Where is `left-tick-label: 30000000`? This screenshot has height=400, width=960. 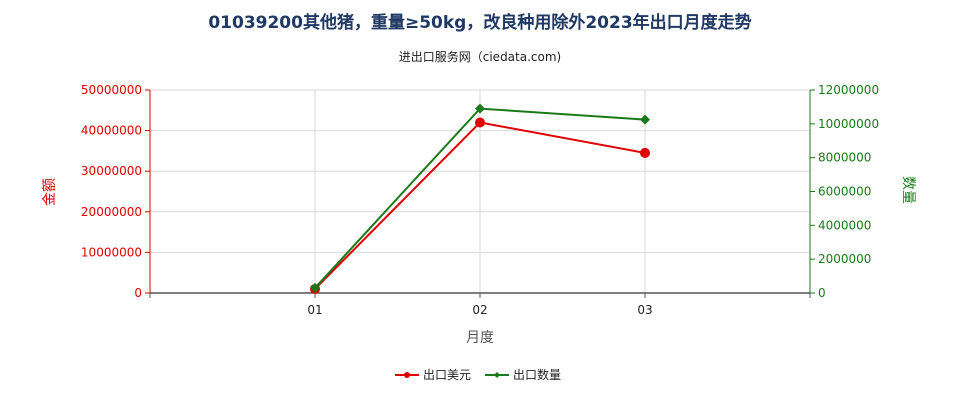
left-tick-label: 30000000 is located at coordinates (111, 171).